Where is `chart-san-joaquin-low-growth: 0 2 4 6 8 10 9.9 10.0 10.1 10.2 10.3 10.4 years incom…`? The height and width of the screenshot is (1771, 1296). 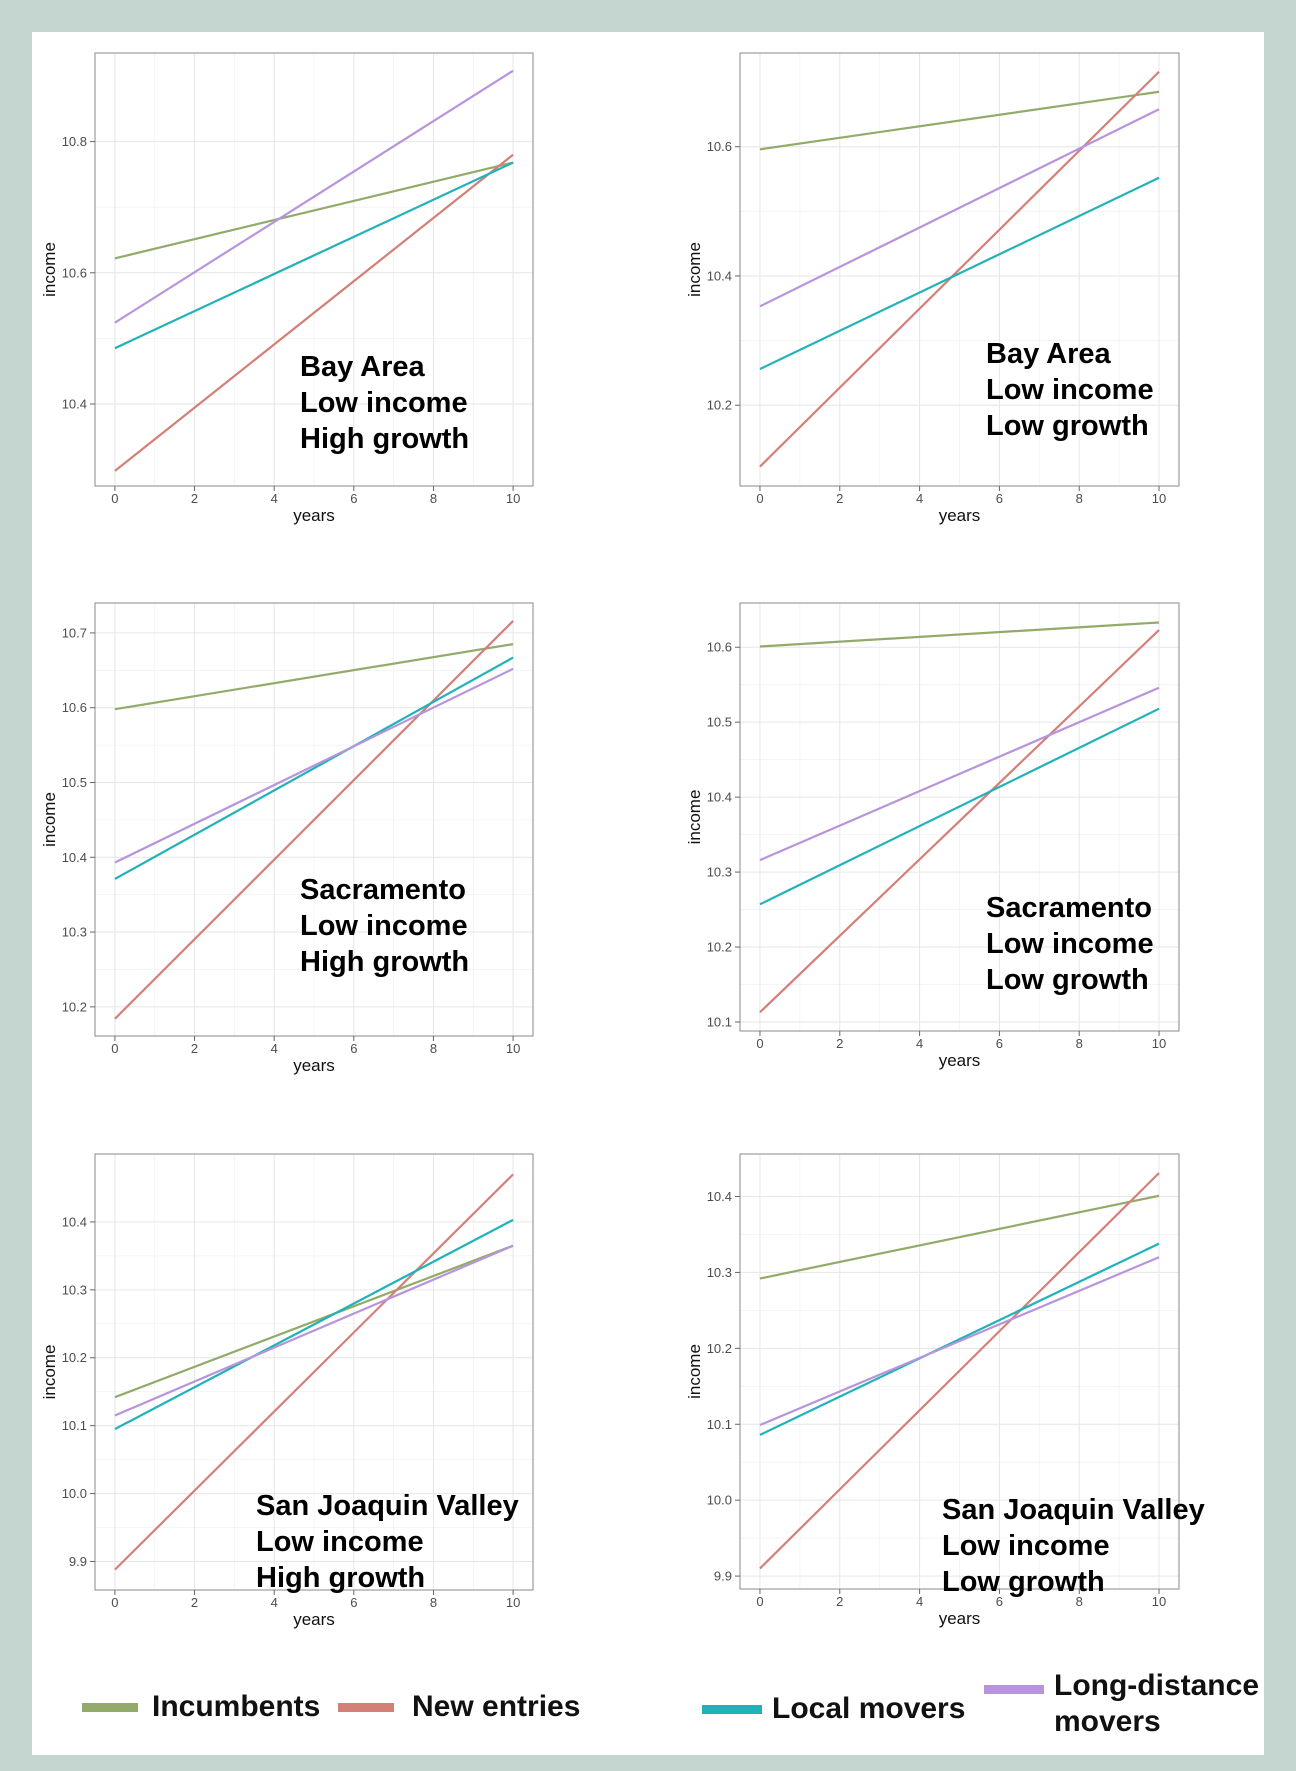
chart-san-joaquin-low-growth: 0 2 4 6 8 10 9.9 10.0 10.1 10.2 10.3 10.4 years incom… is located at coordinates (945, 1390).